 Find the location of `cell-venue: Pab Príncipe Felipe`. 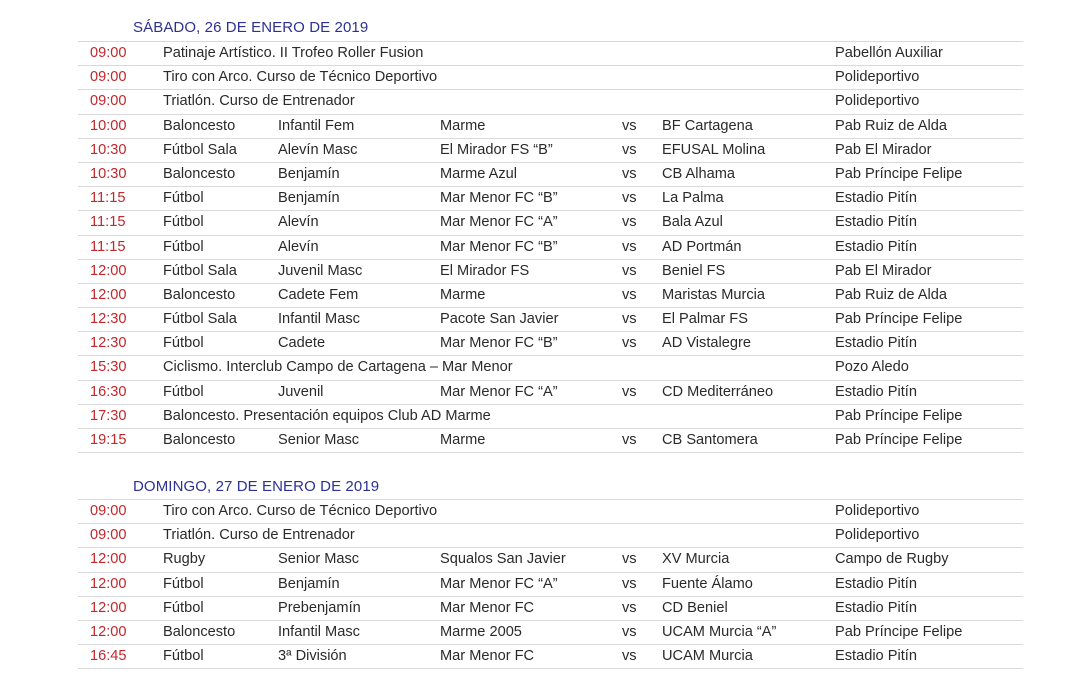

cell-venue: Pab Príncipe Felipe is located at coordinates (899, 173).